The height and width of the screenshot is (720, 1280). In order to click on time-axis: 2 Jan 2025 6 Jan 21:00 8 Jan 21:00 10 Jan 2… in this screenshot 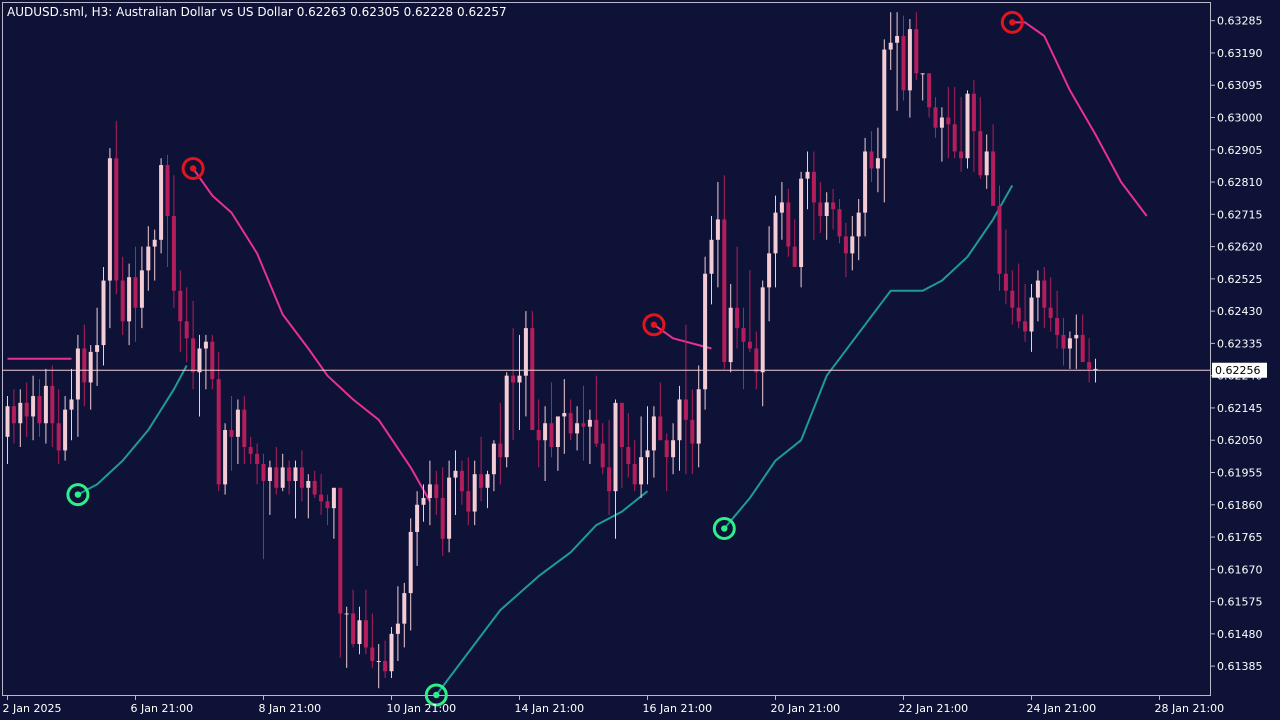, I will do `click(614, 705)`.